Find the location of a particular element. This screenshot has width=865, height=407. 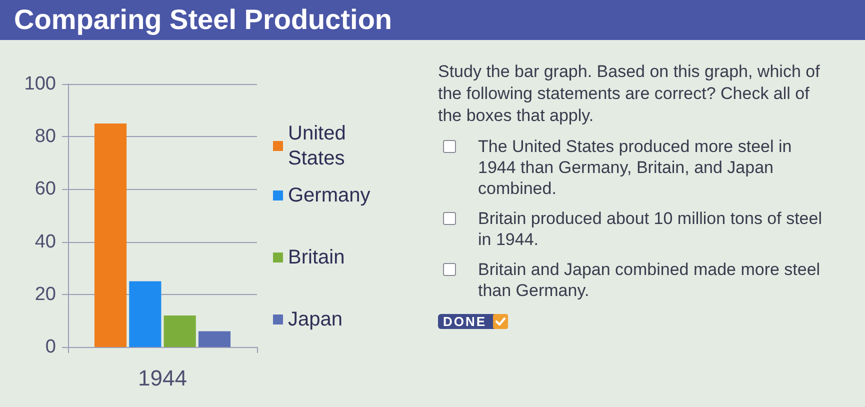

y-tick-label: 40 is located at coordinates (45, 241).